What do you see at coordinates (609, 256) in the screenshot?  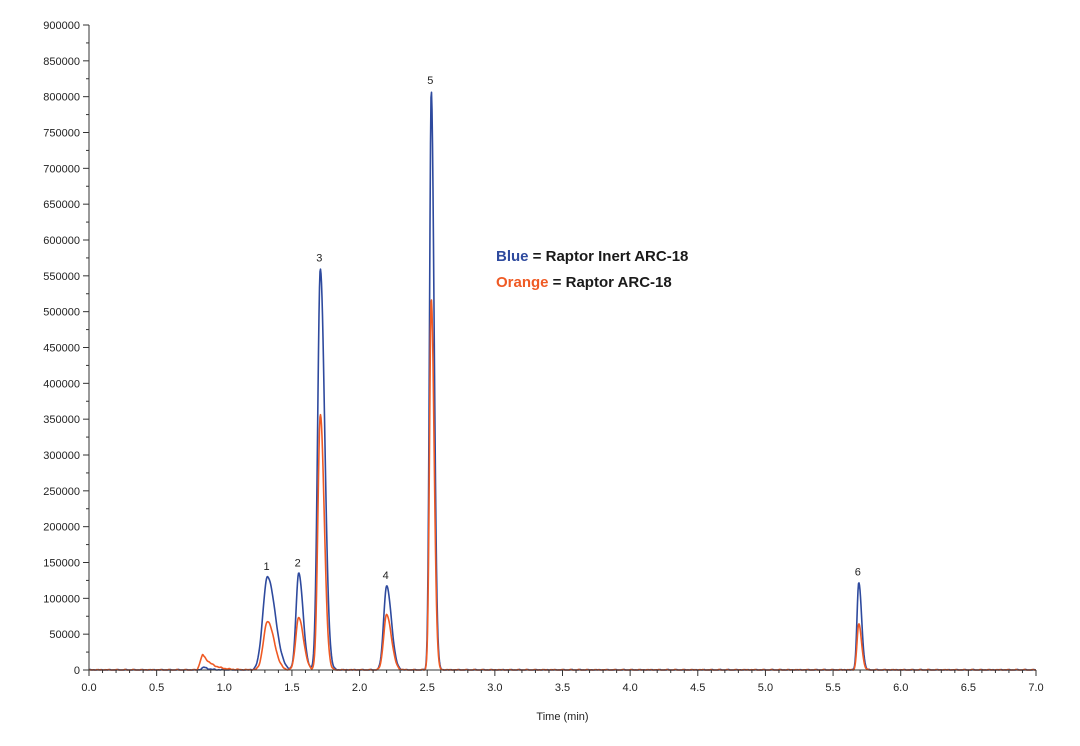 I see `legend-blue-text: = Raptor Inert ARC-18` at bounding box center [609, 256].